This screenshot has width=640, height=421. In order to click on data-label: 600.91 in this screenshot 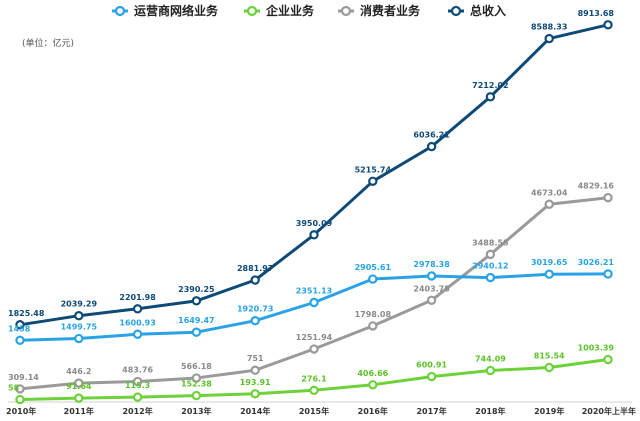, I will do `click(431, 365)`.